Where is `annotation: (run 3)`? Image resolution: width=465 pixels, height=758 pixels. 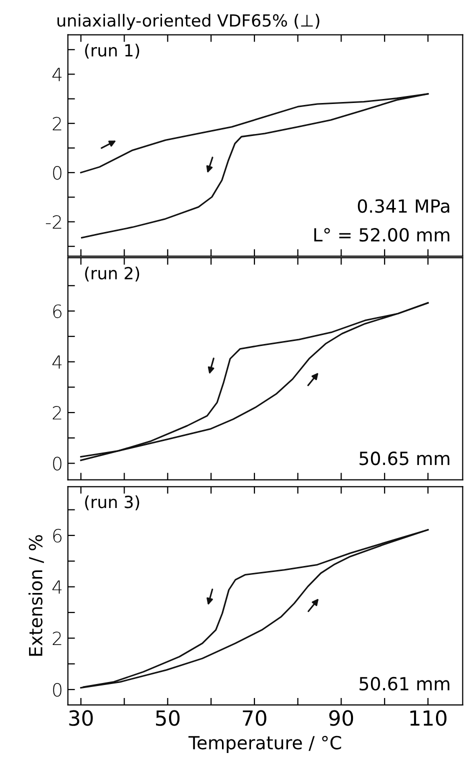 annotation: (run 3) is located at coordinates (112, 502).